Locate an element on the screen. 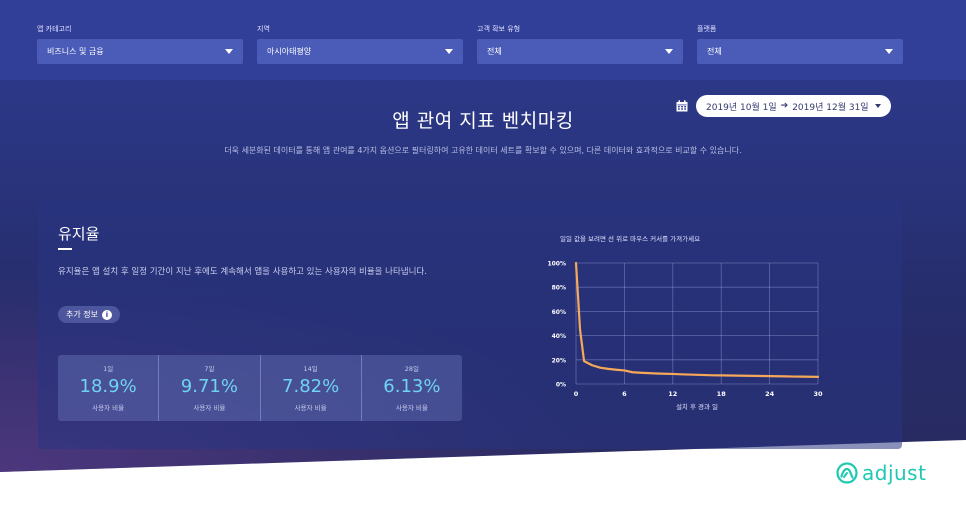  date-range-button: 2019년 10월 1일 ➔ 2019년 12월 31일 is located at coordinates (793, 106).